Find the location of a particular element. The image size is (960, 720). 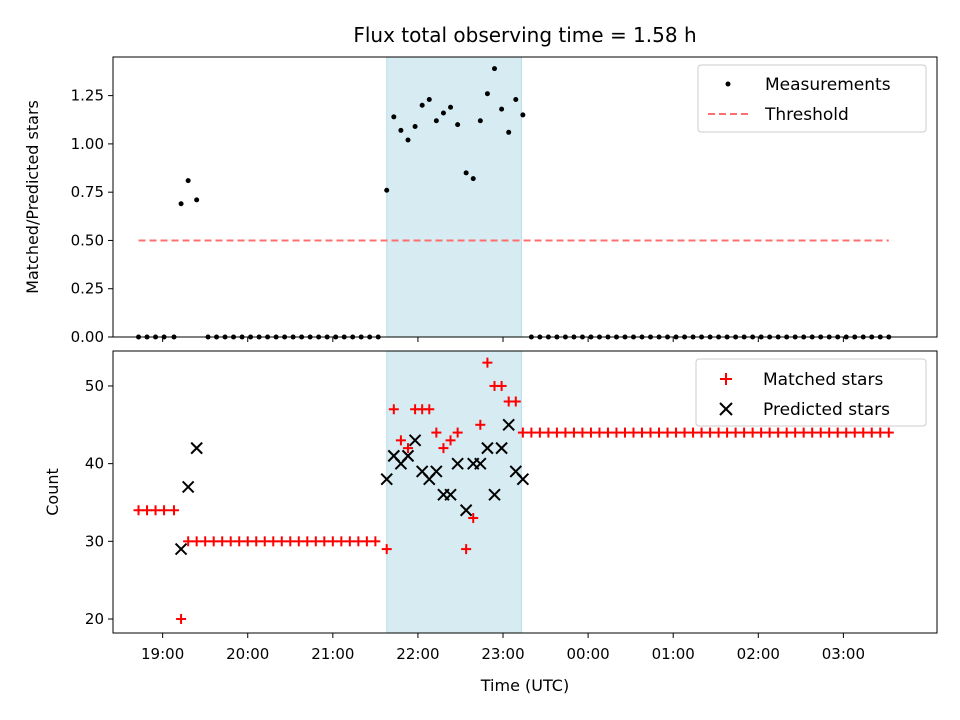

top-legend: Measurements Threshold is located at coordinates (812, 98).